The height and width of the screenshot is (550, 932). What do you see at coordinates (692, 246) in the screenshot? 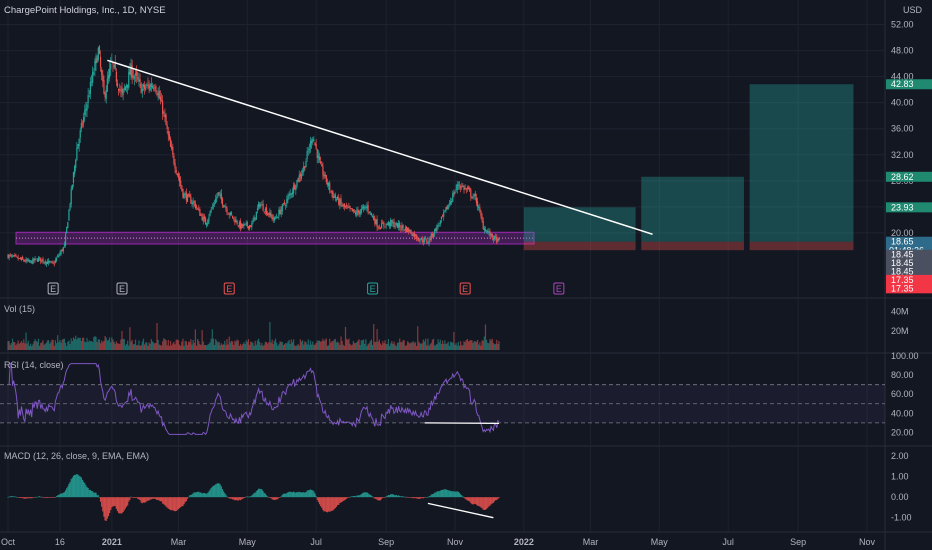
I see `stop-band` at bounding box center [692, 246].